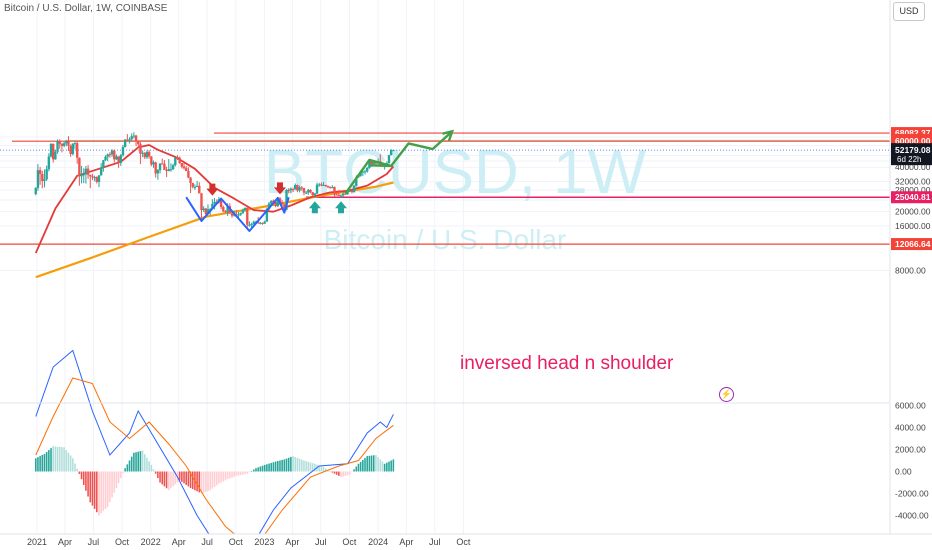 Image resolution: width=932 pixels, height=550 pixels. Describe the element at coordinates (913, 133) in the screenshot. I see `level-label-68082: 68082.37` at that location.